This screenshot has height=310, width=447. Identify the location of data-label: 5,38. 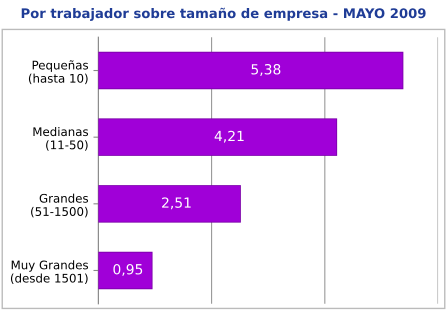
(265, 70).